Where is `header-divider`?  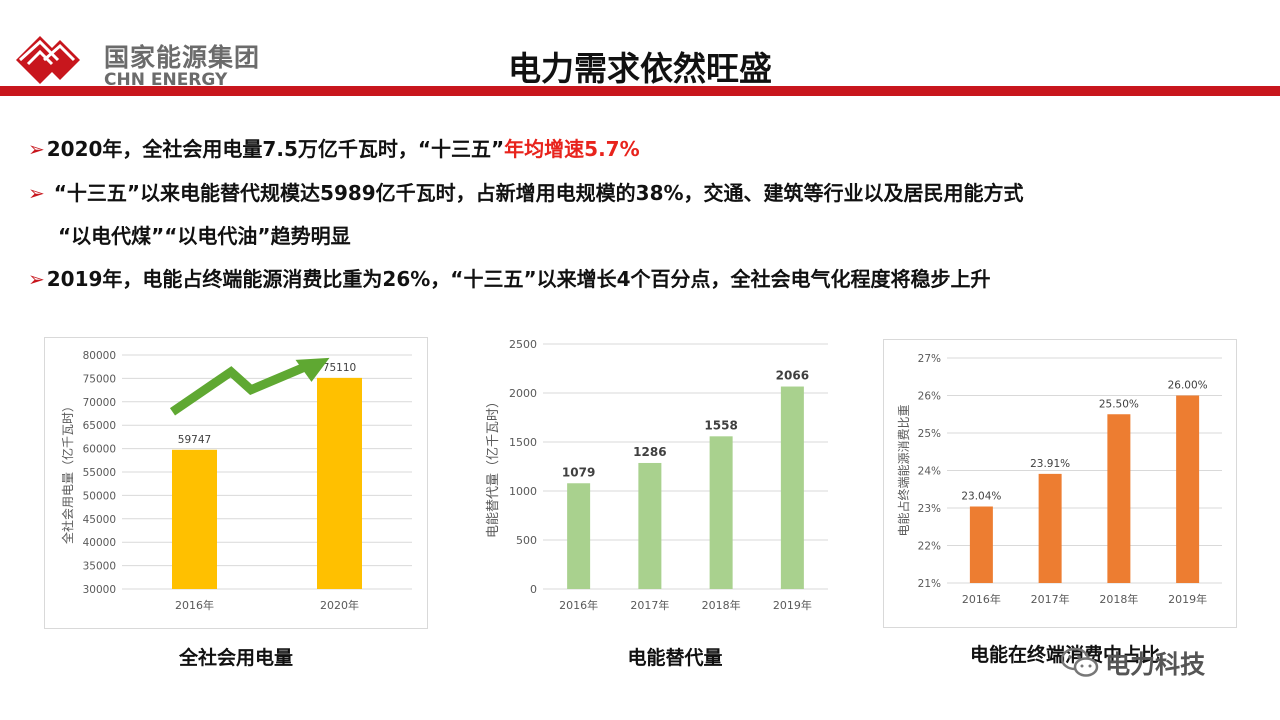 header-divider is located at coordinates (640, 91).